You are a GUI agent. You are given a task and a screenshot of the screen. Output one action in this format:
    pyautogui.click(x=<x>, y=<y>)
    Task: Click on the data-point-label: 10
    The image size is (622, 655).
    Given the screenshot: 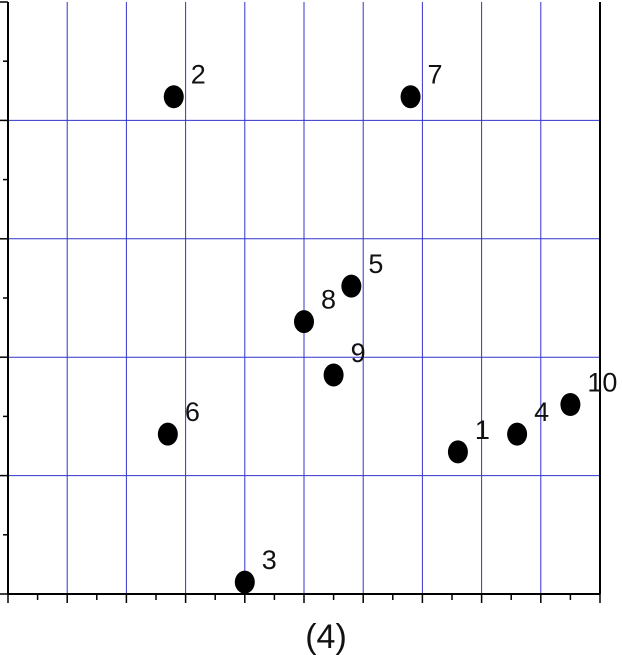 What is the action you would take?
    pyautogui.click(x=602, y=383)
    